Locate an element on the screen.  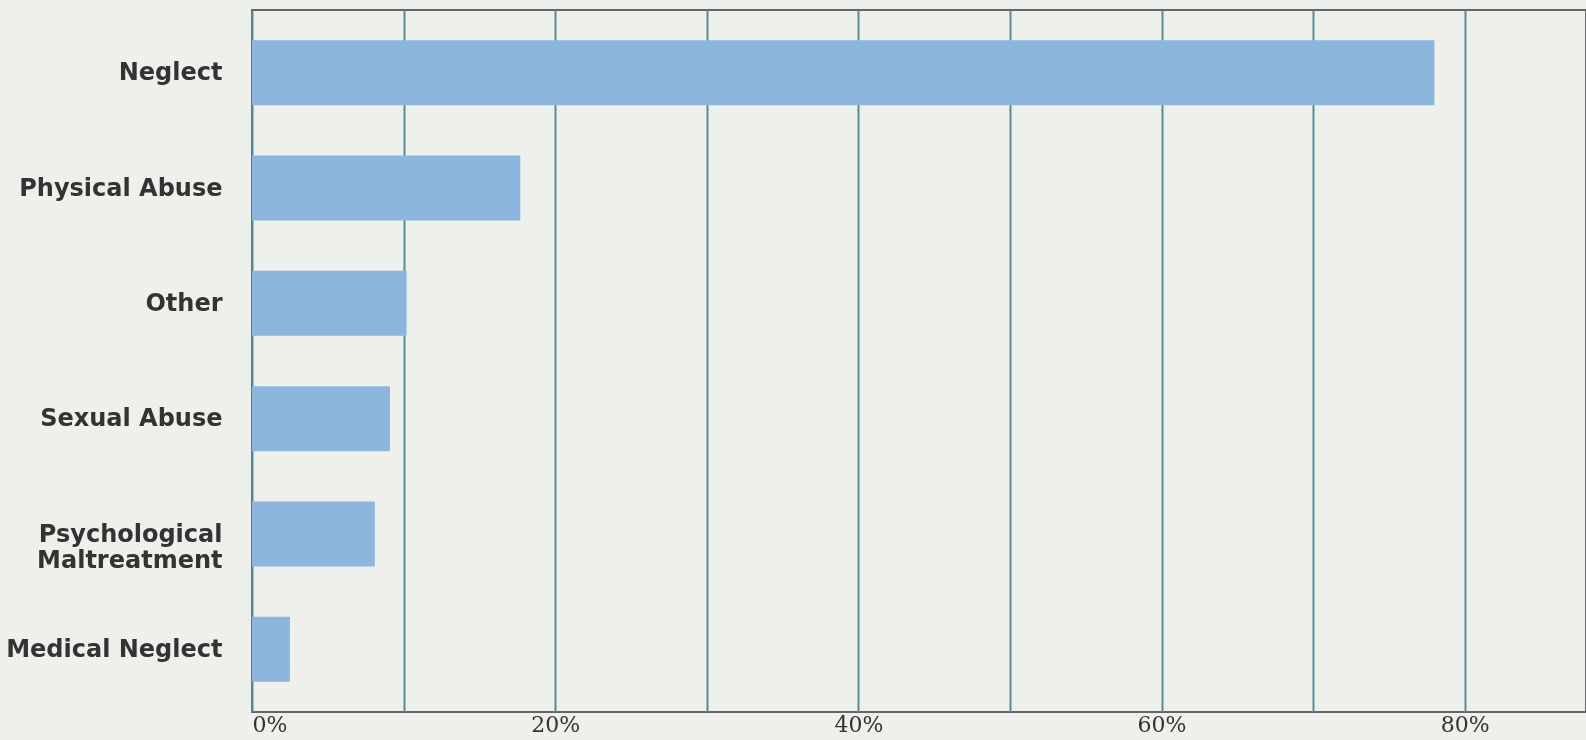
x-tick-label: 80% is located at coordinates (1465, 724).